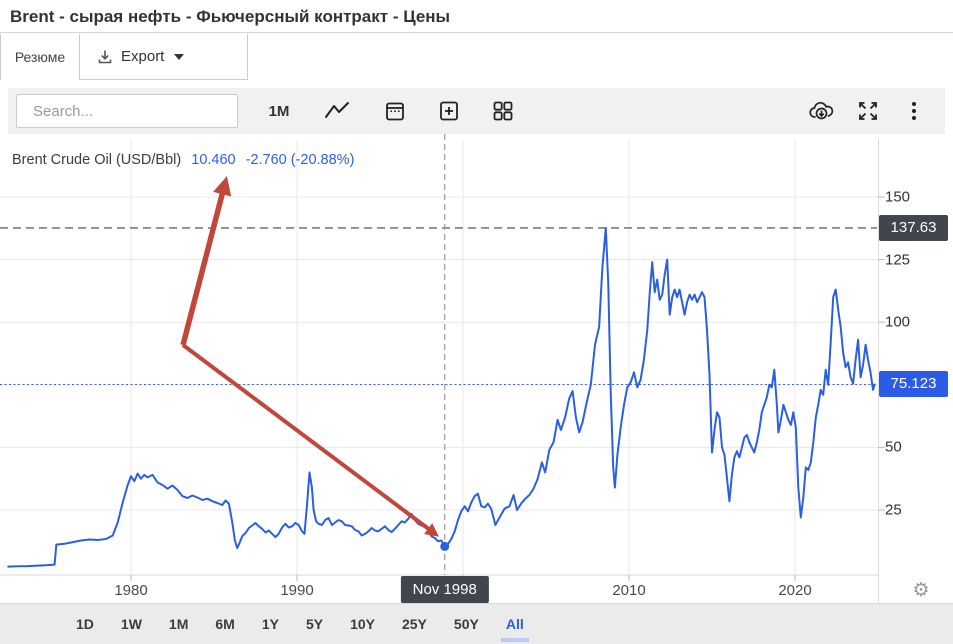  What do you see at coordinates (178, 624) in the screenshot?
I see `range-button-1m: 1M` at bounding box center [178, 624].